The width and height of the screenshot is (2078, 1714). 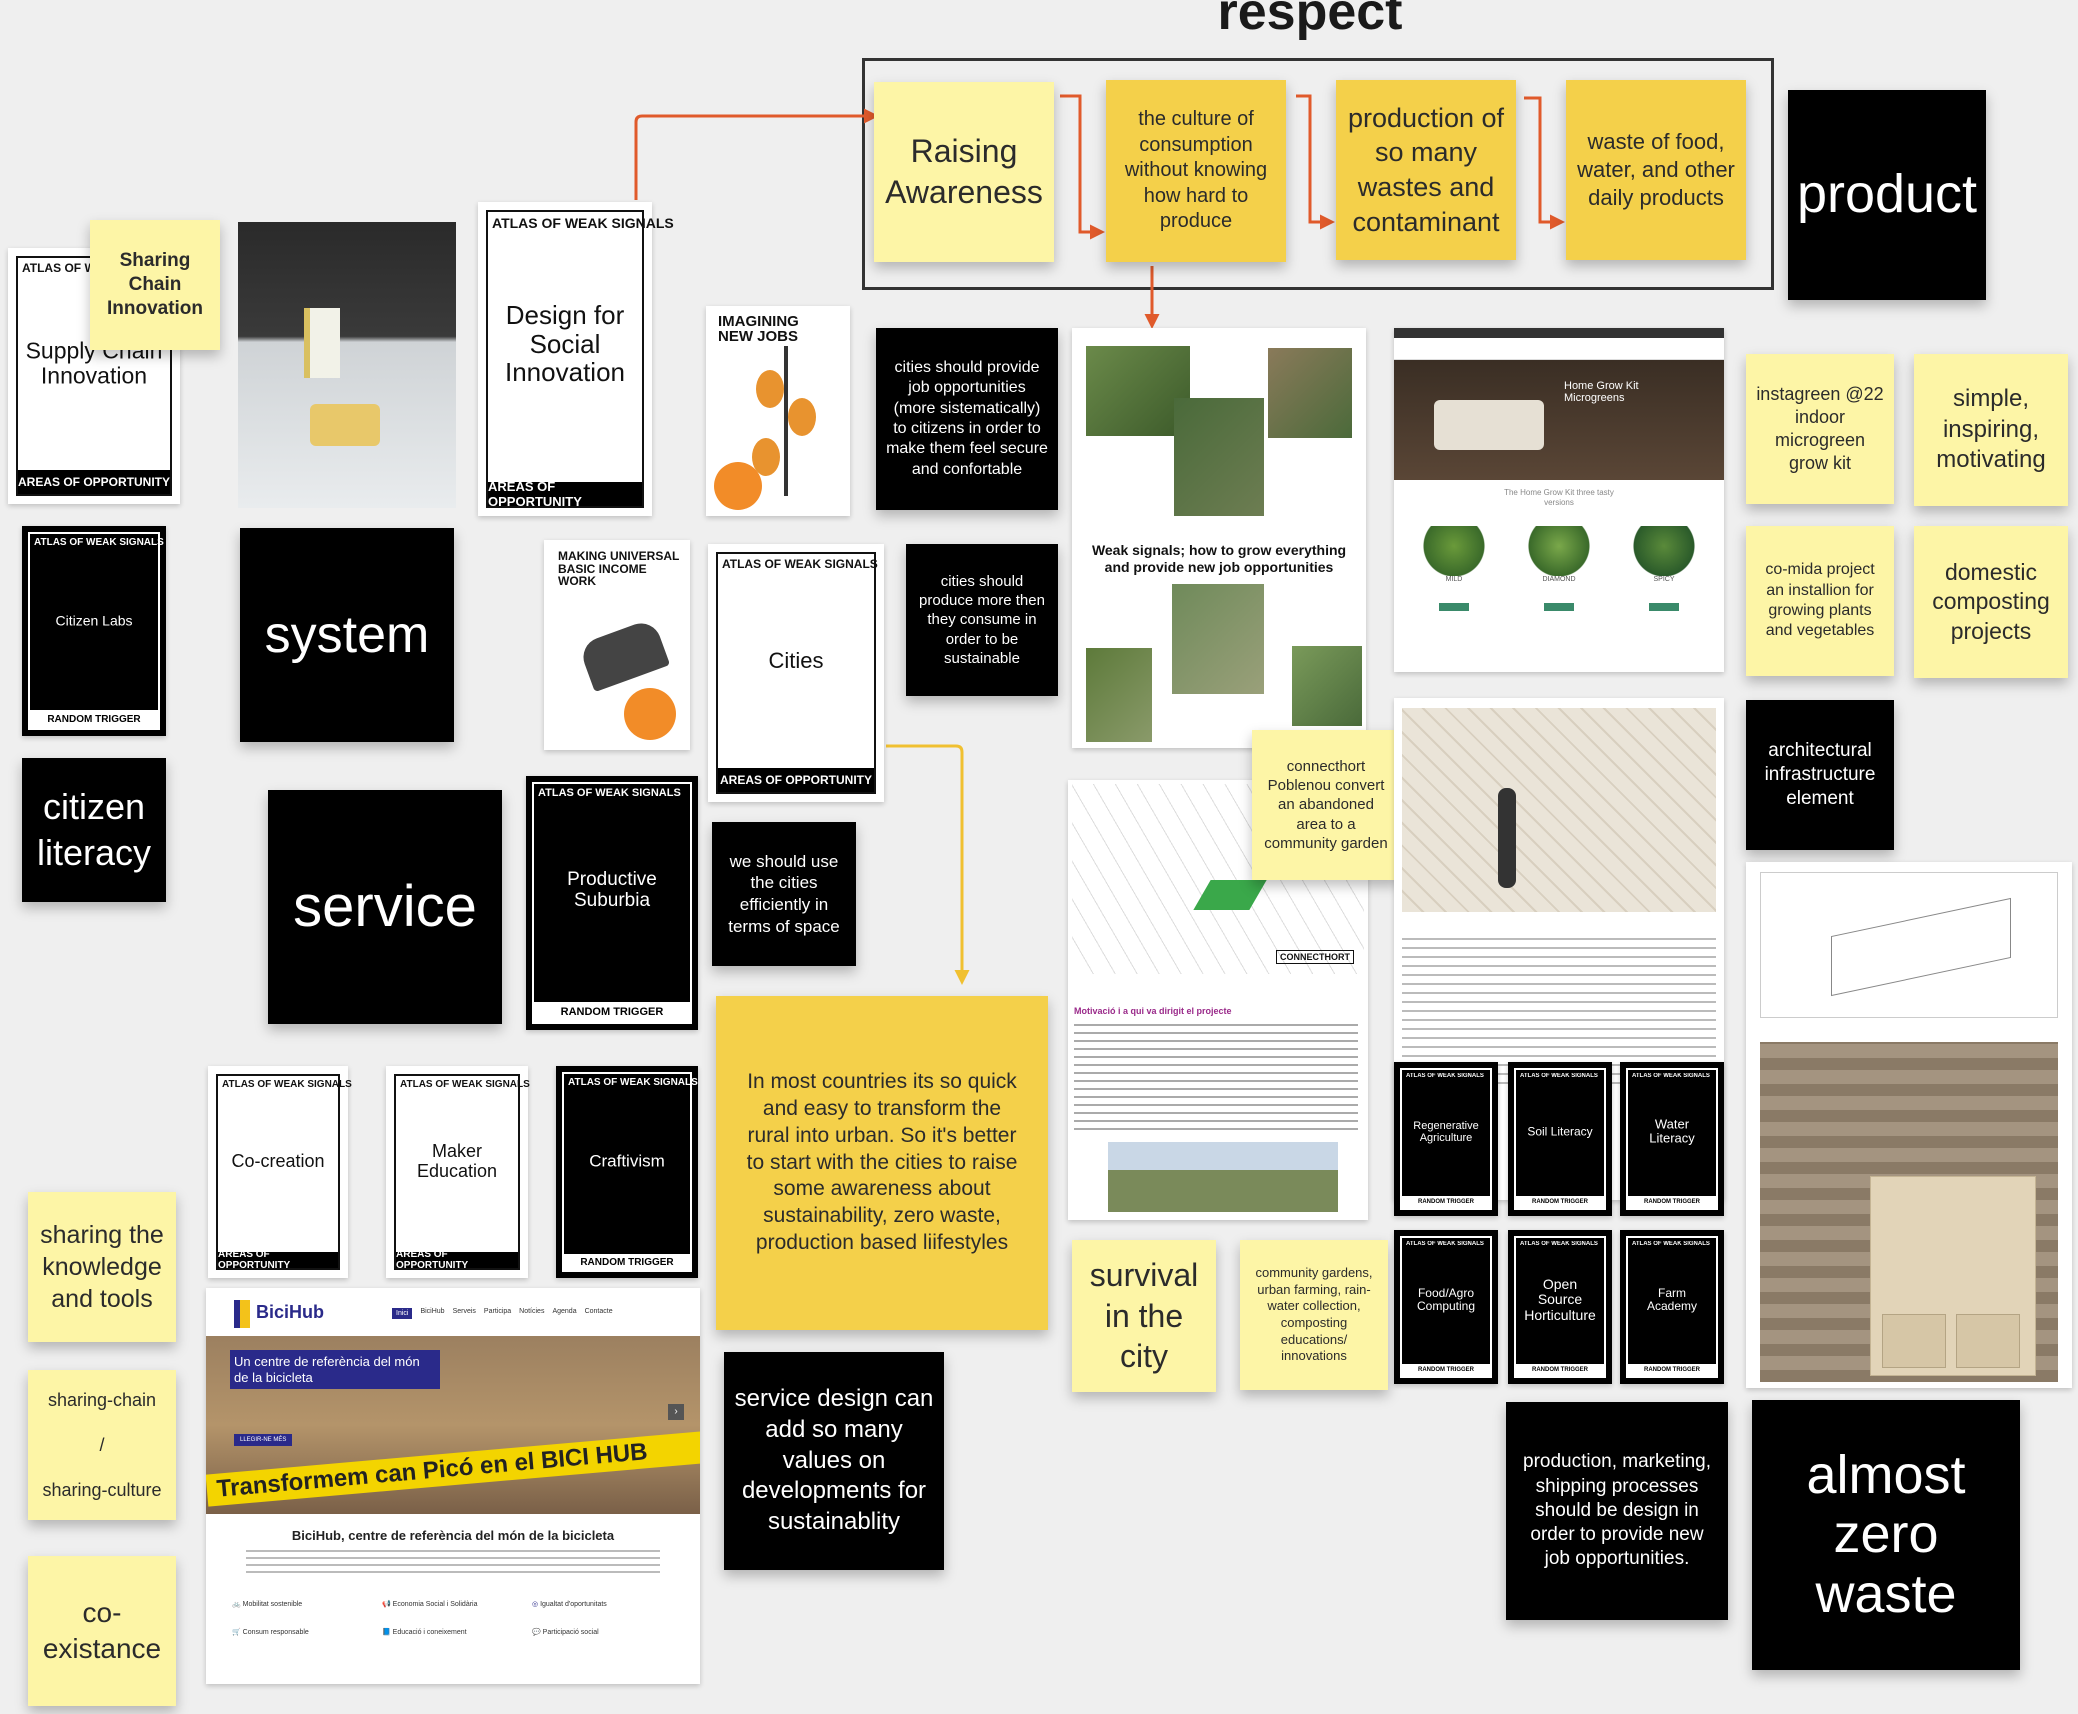 I want to click on product-diamond: DIAMOND, so click(x=1559, y=568).